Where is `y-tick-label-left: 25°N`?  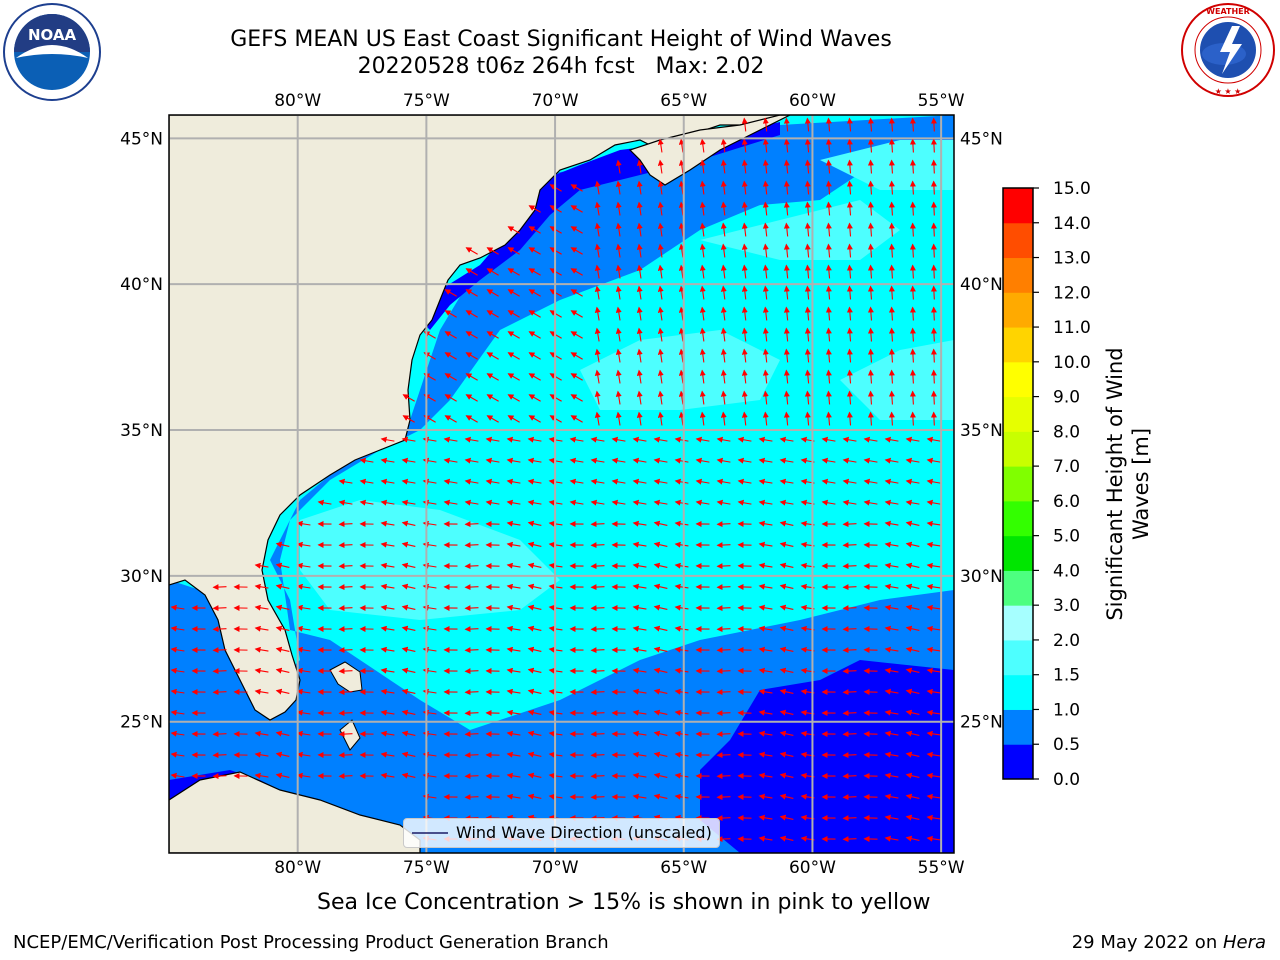 y-tick-label-left: 25°N is located at coordinates (141, 723).